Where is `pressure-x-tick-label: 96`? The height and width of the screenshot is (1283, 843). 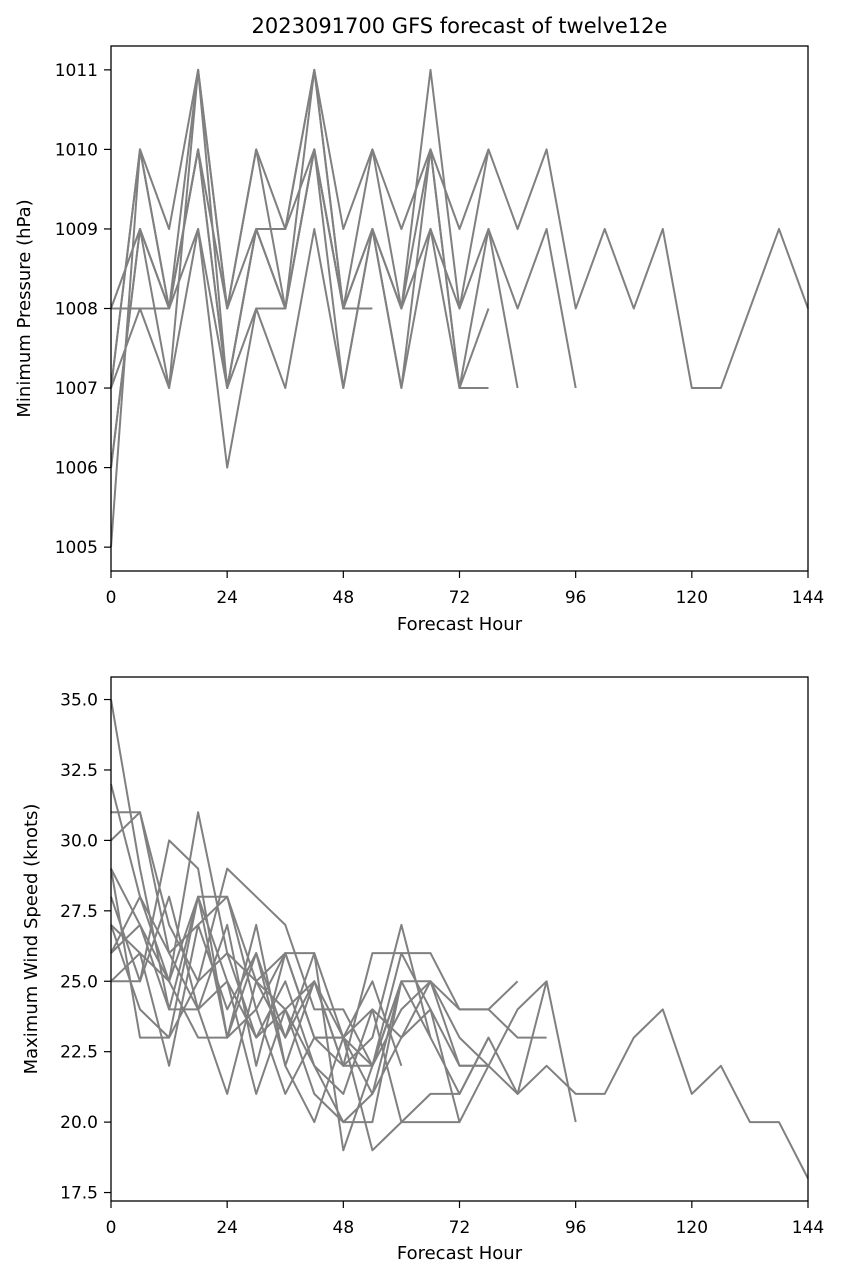 pressure-x-tick-label: 96 is located at coordinates (576, 598).